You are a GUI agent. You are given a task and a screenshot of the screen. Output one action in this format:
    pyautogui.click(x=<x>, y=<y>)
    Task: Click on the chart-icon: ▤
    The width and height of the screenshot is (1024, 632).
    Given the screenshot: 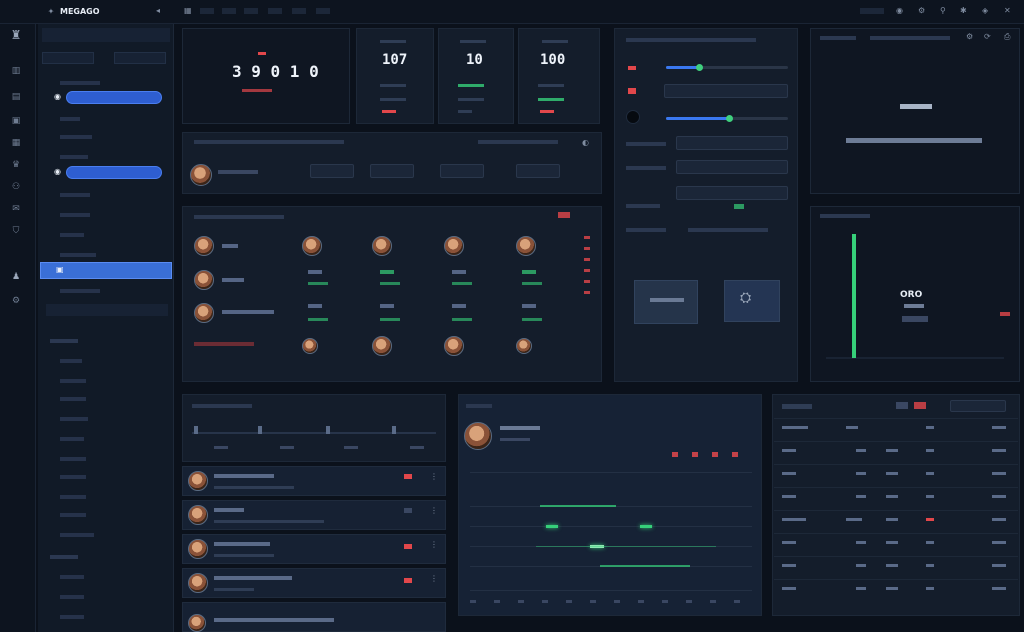 What is the action you would take?
    pyautogui.click(x=16, y=97)
    